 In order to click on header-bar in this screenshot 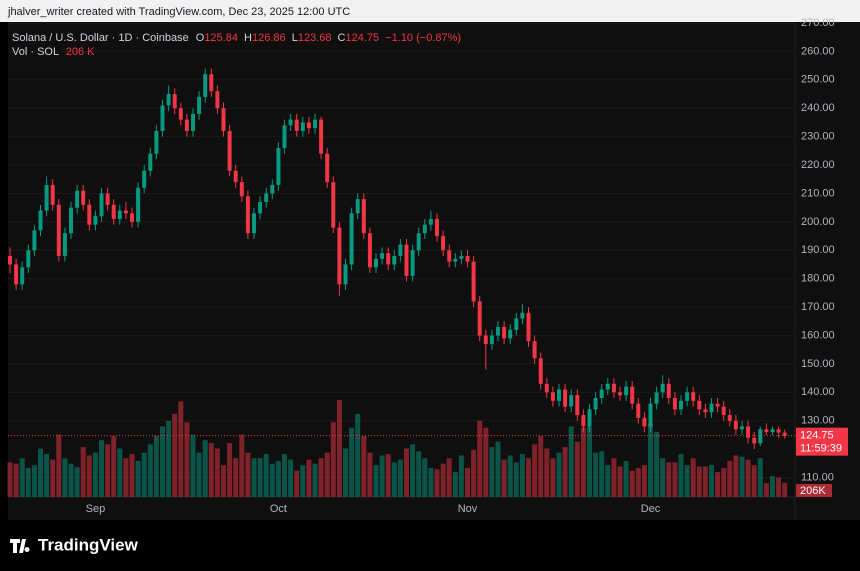, I will do `click(430, 11)`.